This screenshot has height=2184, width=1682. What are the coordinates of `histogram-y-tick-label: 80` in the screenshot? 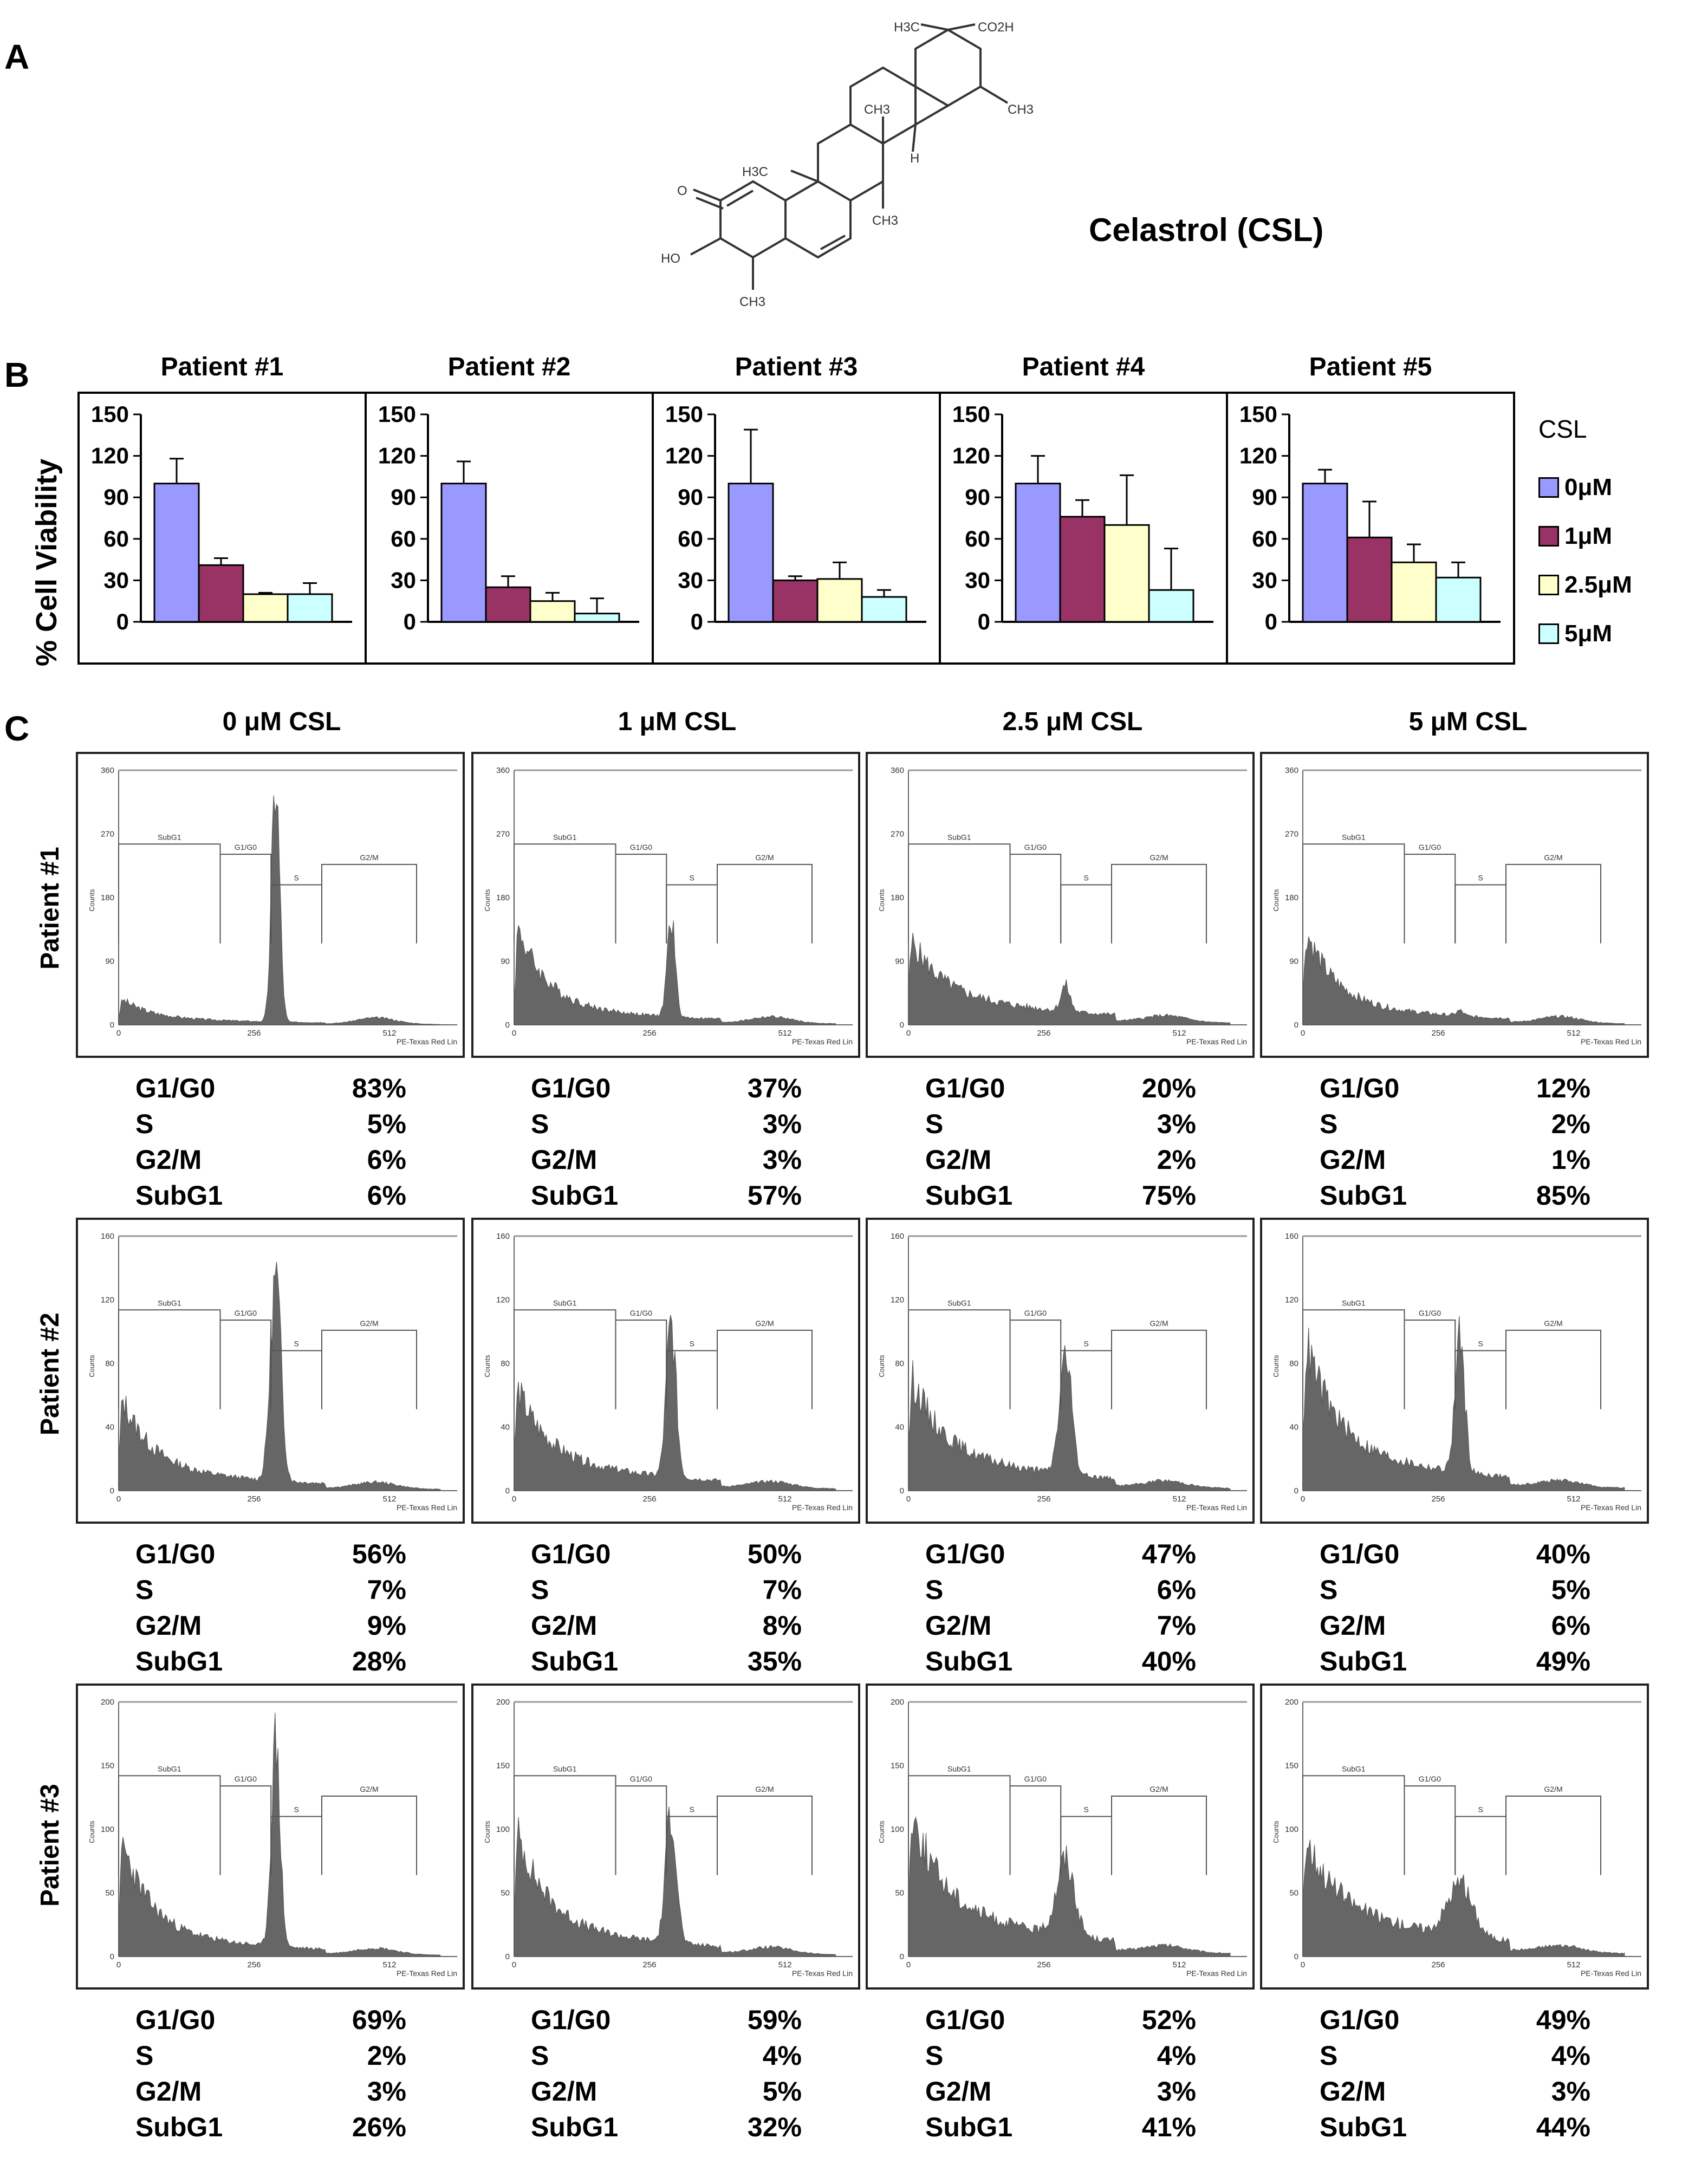 It's located at (505, 1363).